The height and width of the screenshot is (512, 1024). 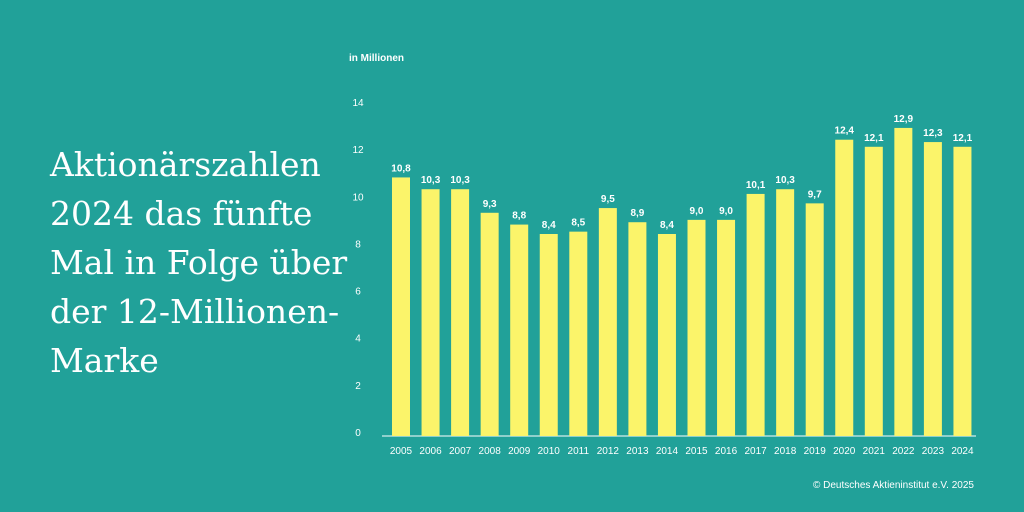 I want to click on copyright-footer: © Deutsches Aktieninstitut e.V. 2025, so click(x=893, y=485).